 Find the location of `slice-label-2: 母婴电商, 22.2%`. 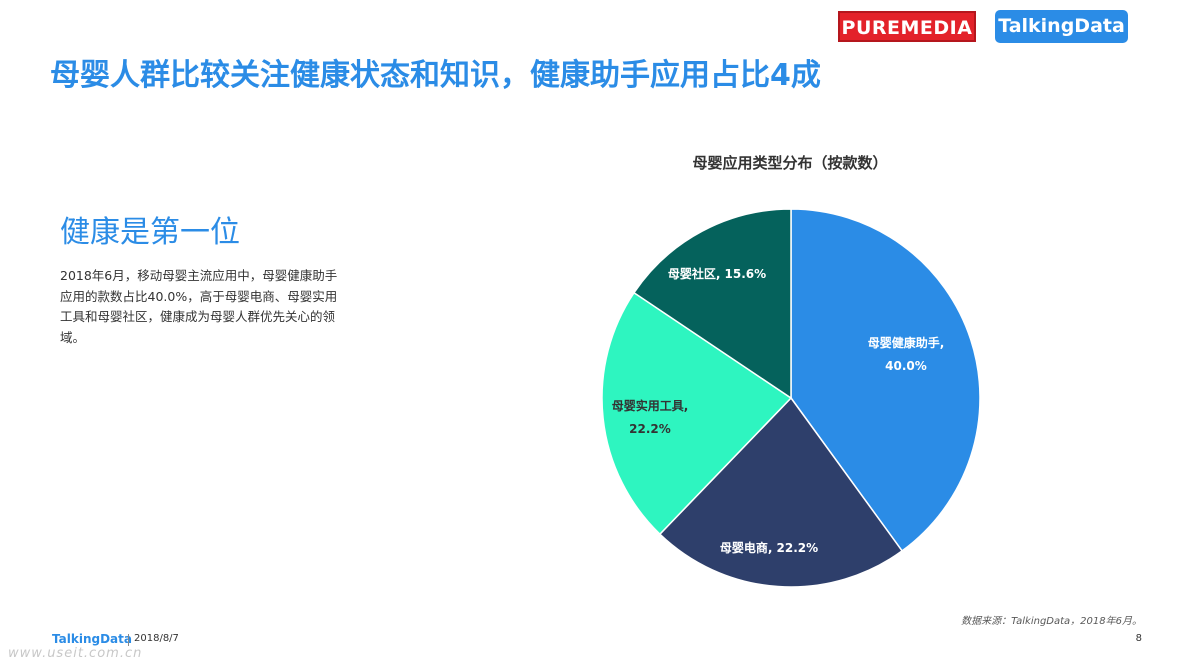

slice-label-2: 母婴电商, 22.2% is located at coordinates (769, 547).